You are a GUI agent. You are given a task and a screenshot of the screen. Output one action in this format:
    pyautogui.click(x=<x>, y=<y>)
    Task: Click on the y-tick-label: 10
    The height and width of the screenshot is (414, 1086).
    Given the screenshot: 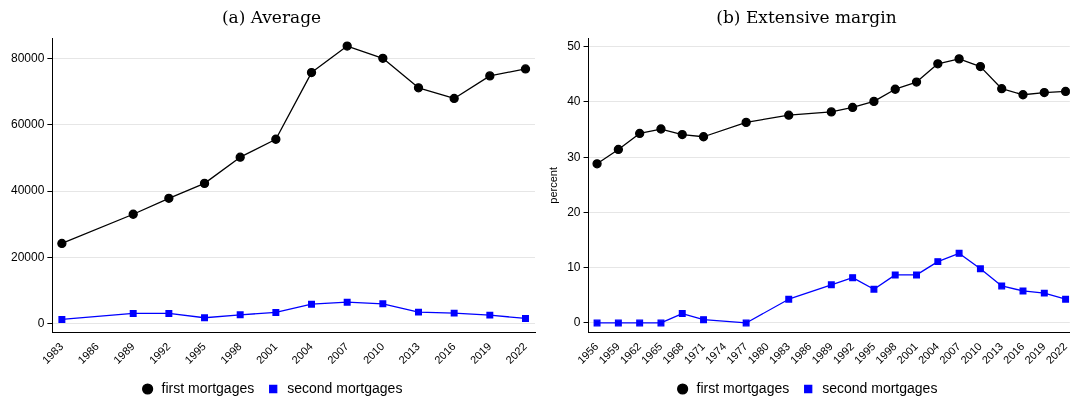 What is the action you would take?
    pyautogui.click(x=574, y=267)
    